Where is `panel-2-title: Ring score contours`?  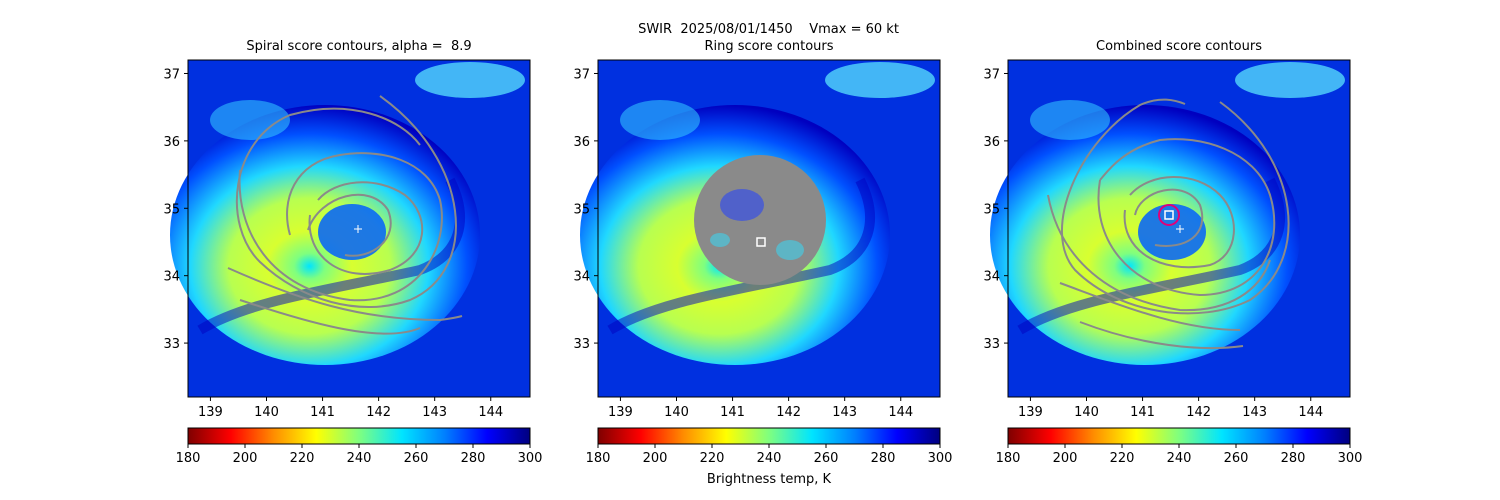
panel-2-title: Ring score contours is located at coordinates (769, 46).